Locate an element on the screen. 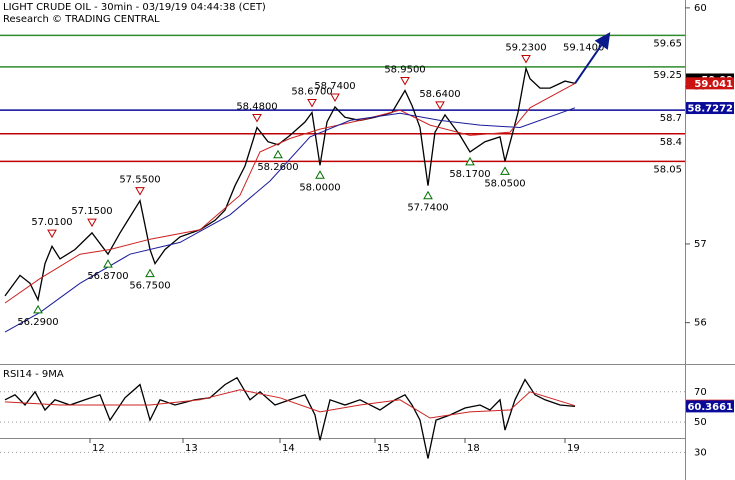 The height and width of the screenshot is (480, 735). target-label: 59.1400 is located at coordinates (583, 48).